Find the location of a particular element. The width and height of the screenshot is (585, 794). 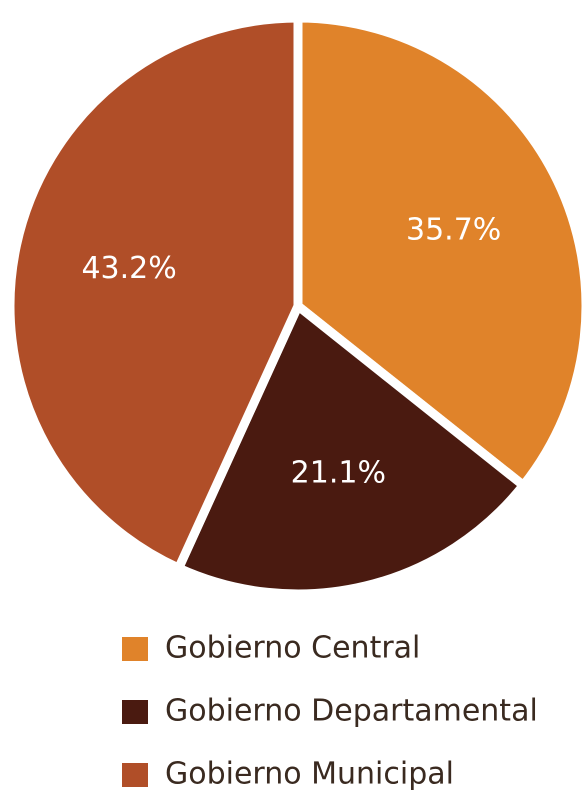

legend-label: Gobierno Departamental is located at coordinates (351, 711).